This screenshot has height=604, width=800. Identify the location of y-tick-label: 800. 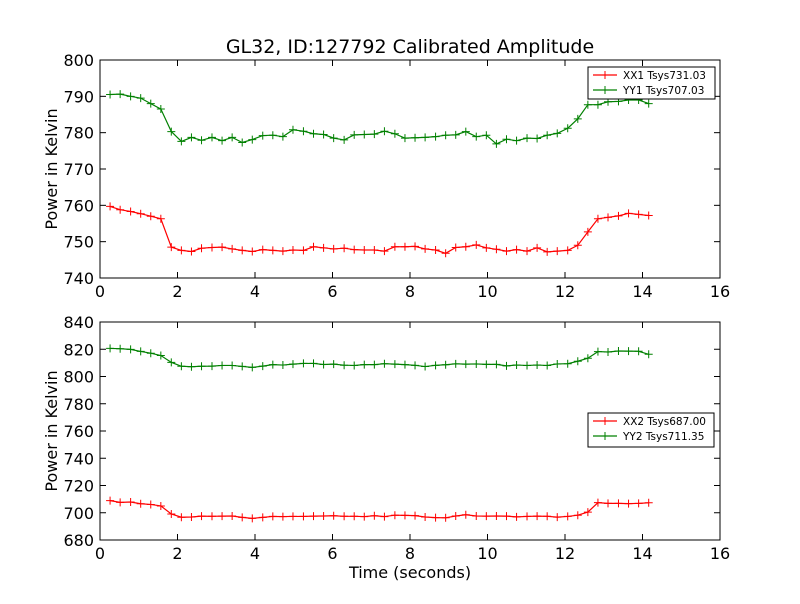
(78, 377).